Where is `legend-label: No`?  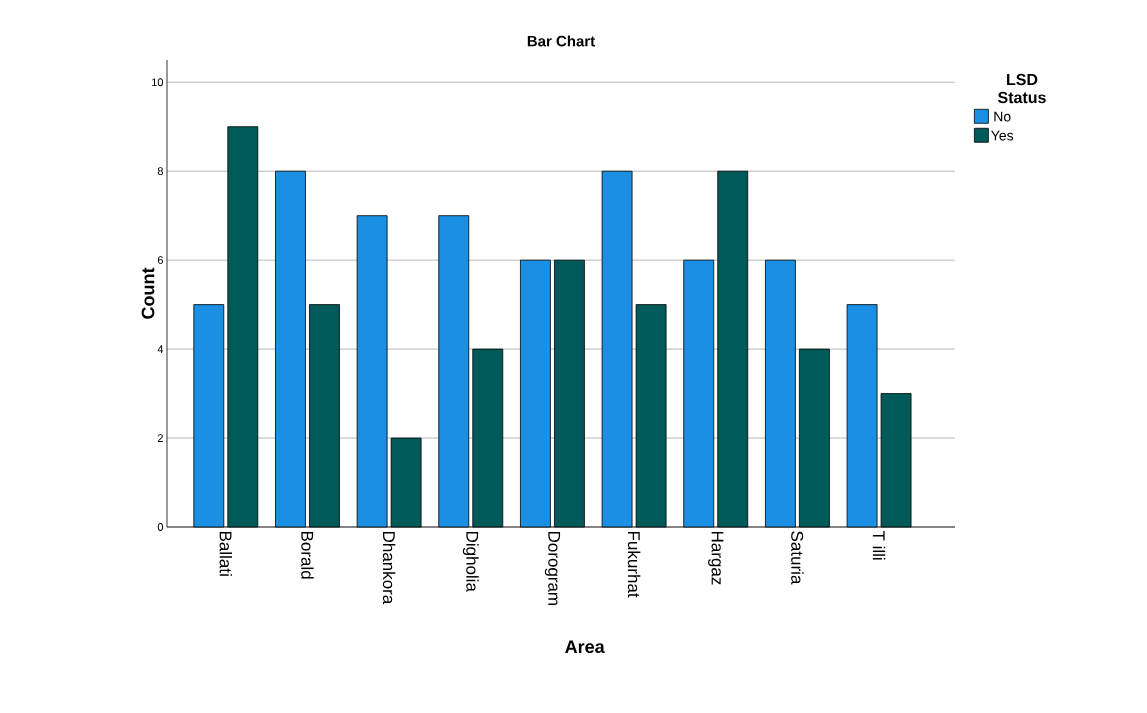 legend-label: No is located at coordinates (1002, 116).